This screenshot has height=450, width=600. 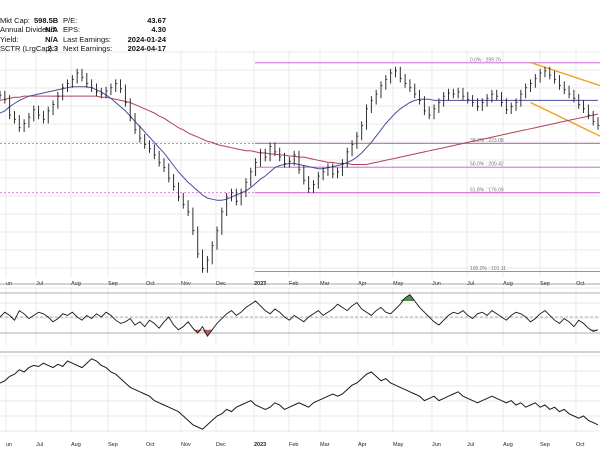 What do you see at coordinates (52, 48) in the screenshot?
I see `stat-value: 2.3` at bounding box center [52, 48].